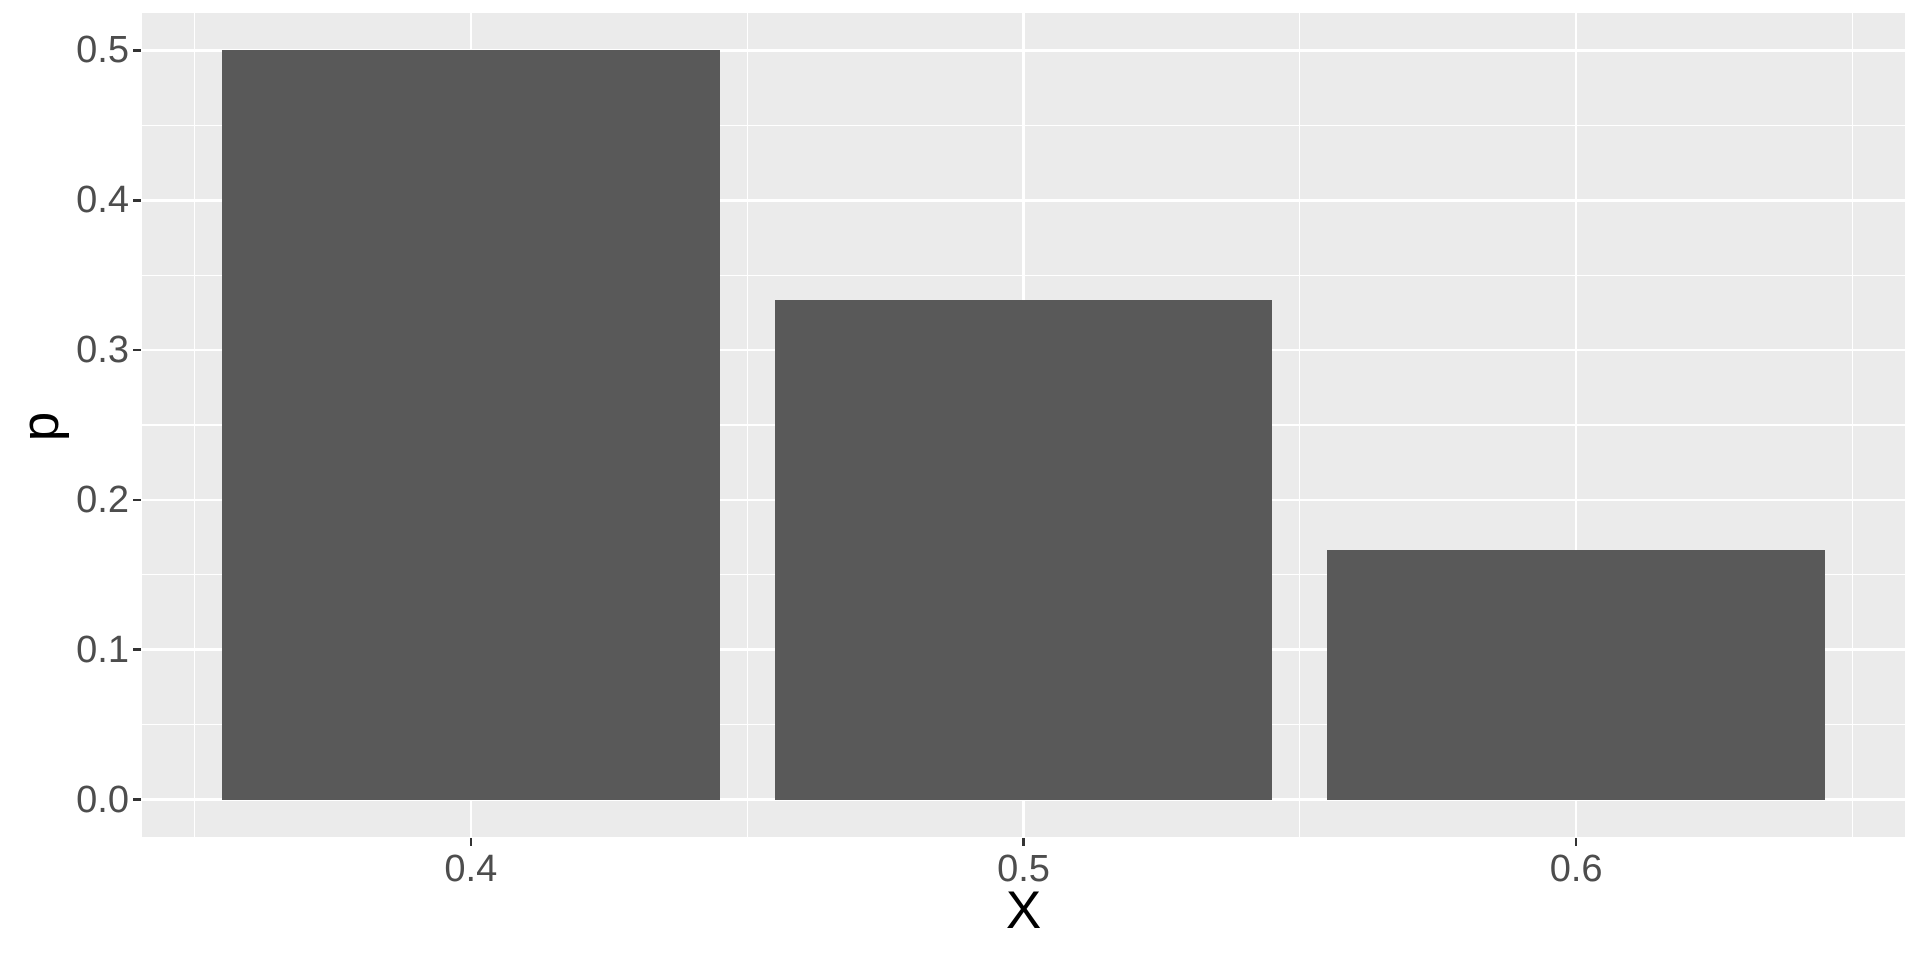 Image resolution: width=1920 pixels, height=960 pixels. What do you see at coordinates (102, 499) in the screenshot?
I see `y-tick-label: 0.2` at bounding box center [102, 499].